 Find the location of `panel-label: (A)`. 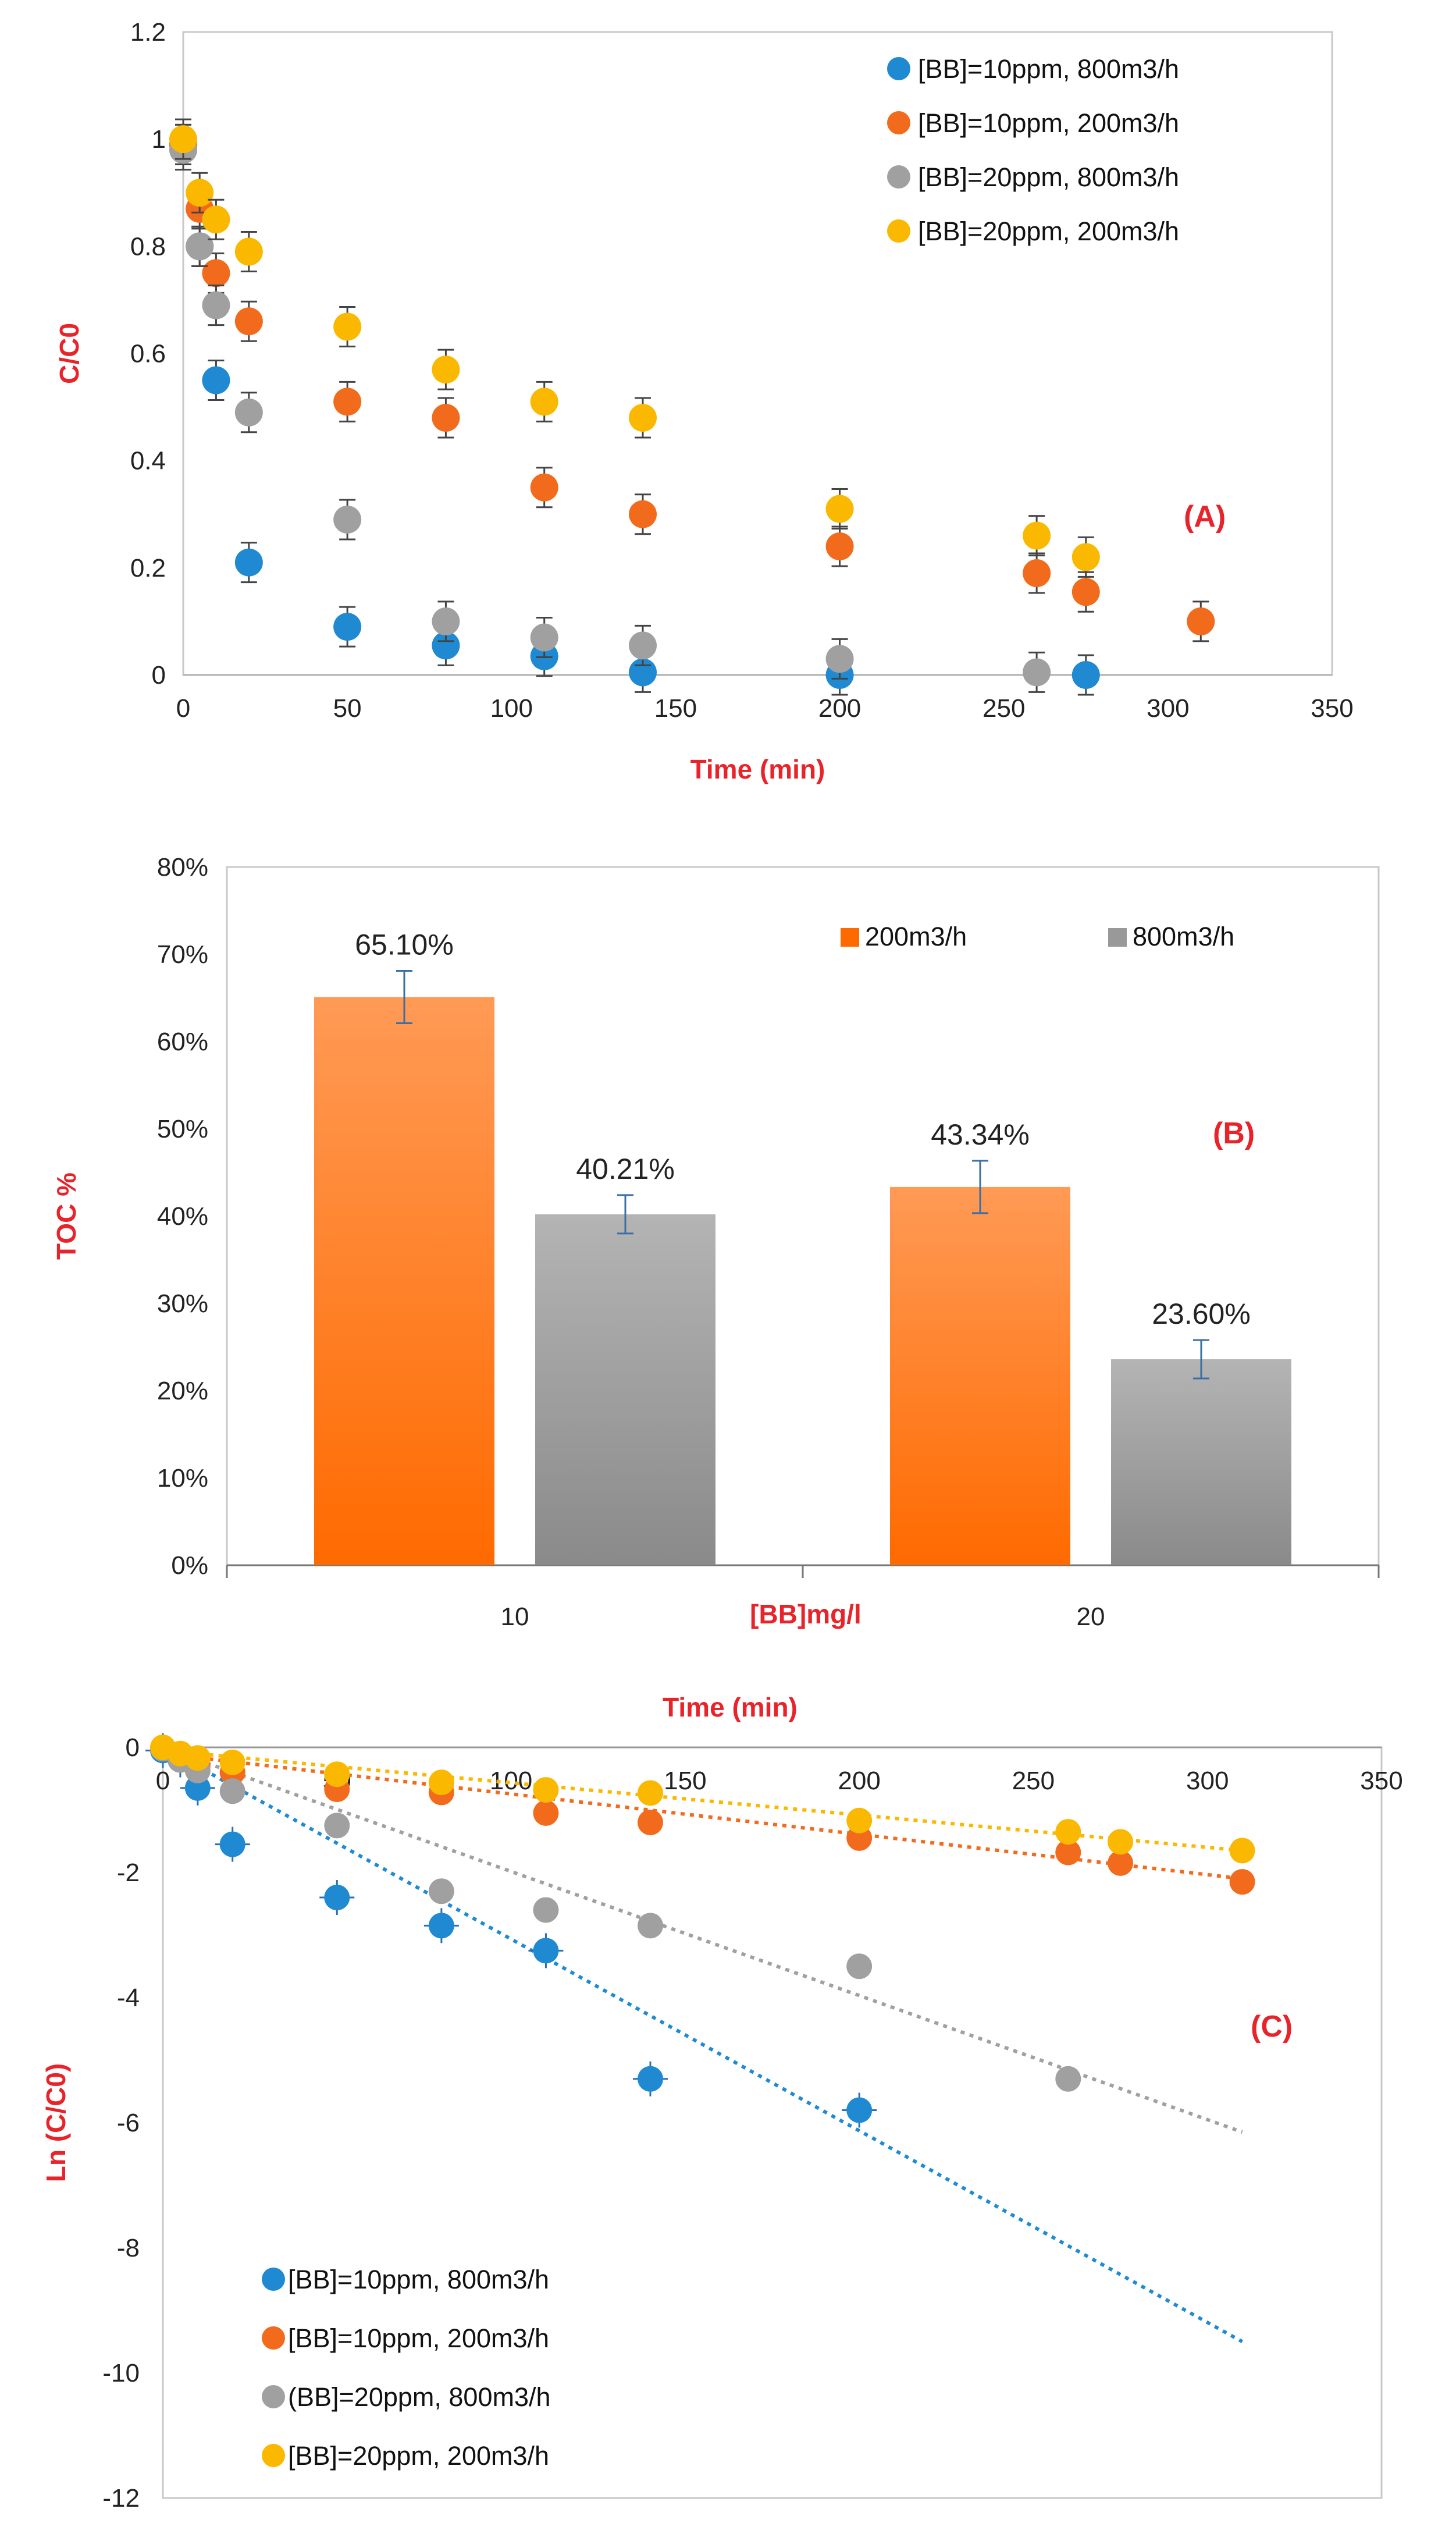

panel-label: (A) is located at coordinates (1205, 517).